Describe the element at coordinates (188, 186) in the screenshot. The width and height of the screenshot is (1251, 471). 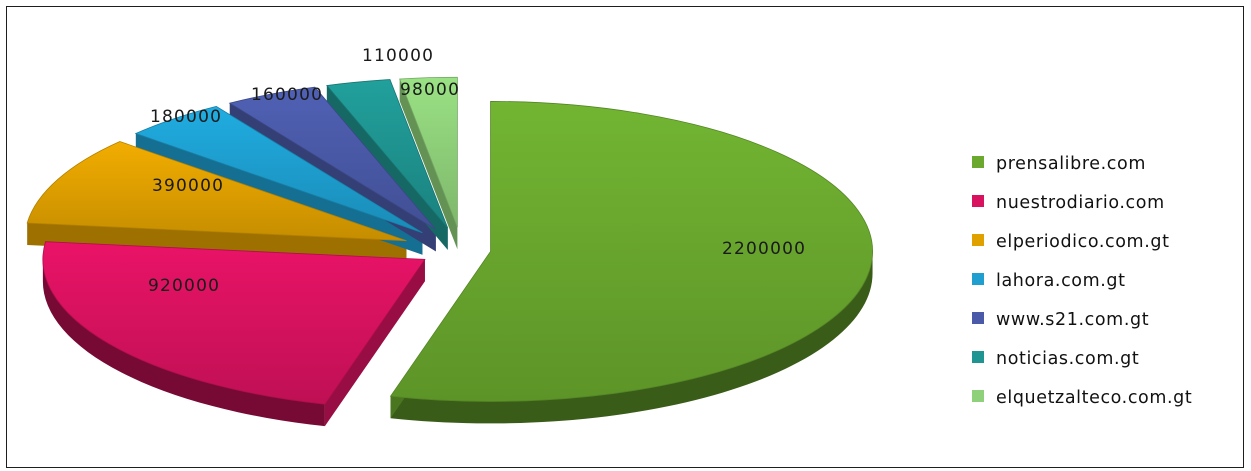
I see `value-label-elperiodico: 390000` at that location.